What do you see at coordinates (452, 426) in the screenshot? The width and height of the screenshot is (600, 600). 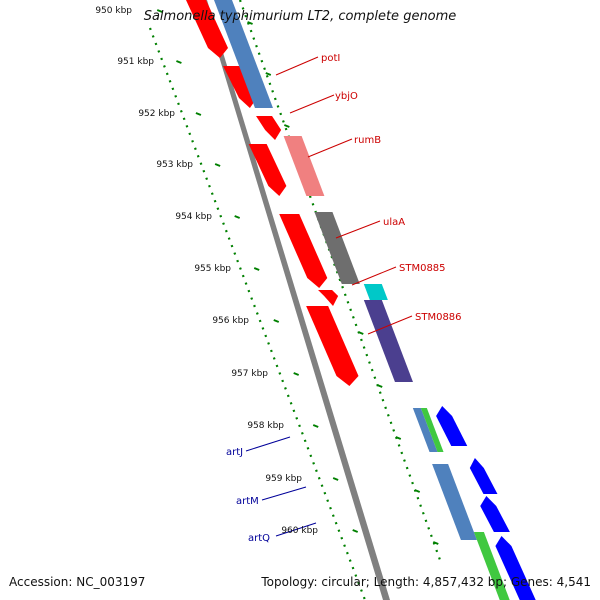 I see `gene-arrow-artJ` at bounding box center [452, 426].